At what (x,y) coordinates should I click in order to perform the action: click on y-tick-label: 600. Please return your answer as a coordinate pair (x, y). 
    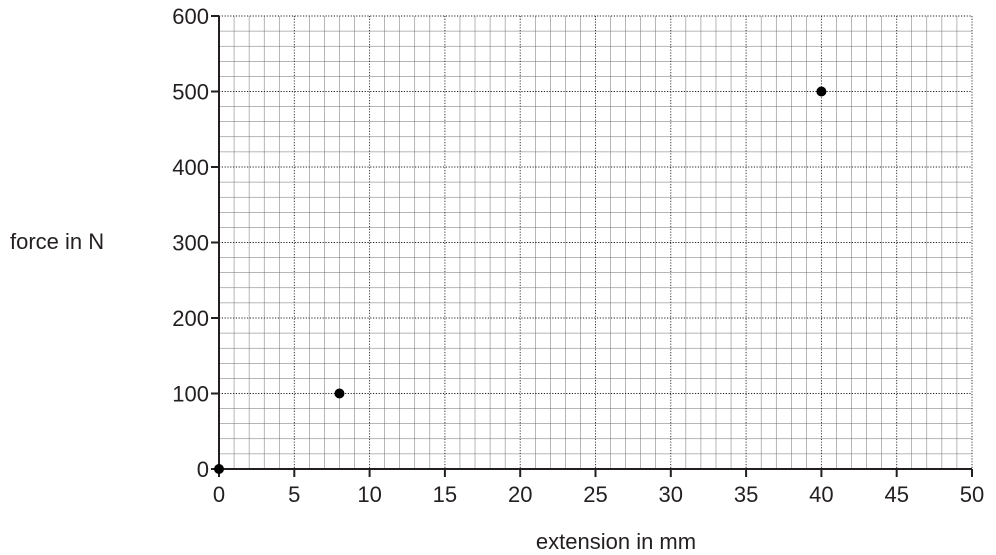
    Looking at the image, I should click on (190, 16).